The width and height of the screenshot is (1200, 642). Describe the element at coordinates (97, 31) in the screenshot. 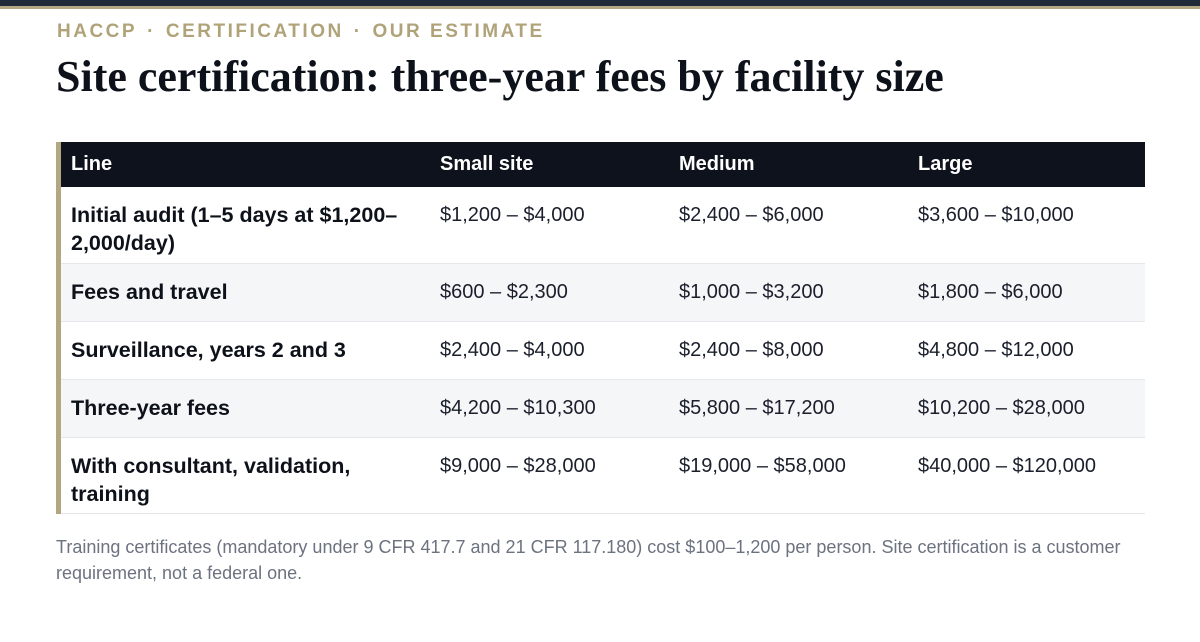

I see `eyebrow-part-1: HACCP` at that location.